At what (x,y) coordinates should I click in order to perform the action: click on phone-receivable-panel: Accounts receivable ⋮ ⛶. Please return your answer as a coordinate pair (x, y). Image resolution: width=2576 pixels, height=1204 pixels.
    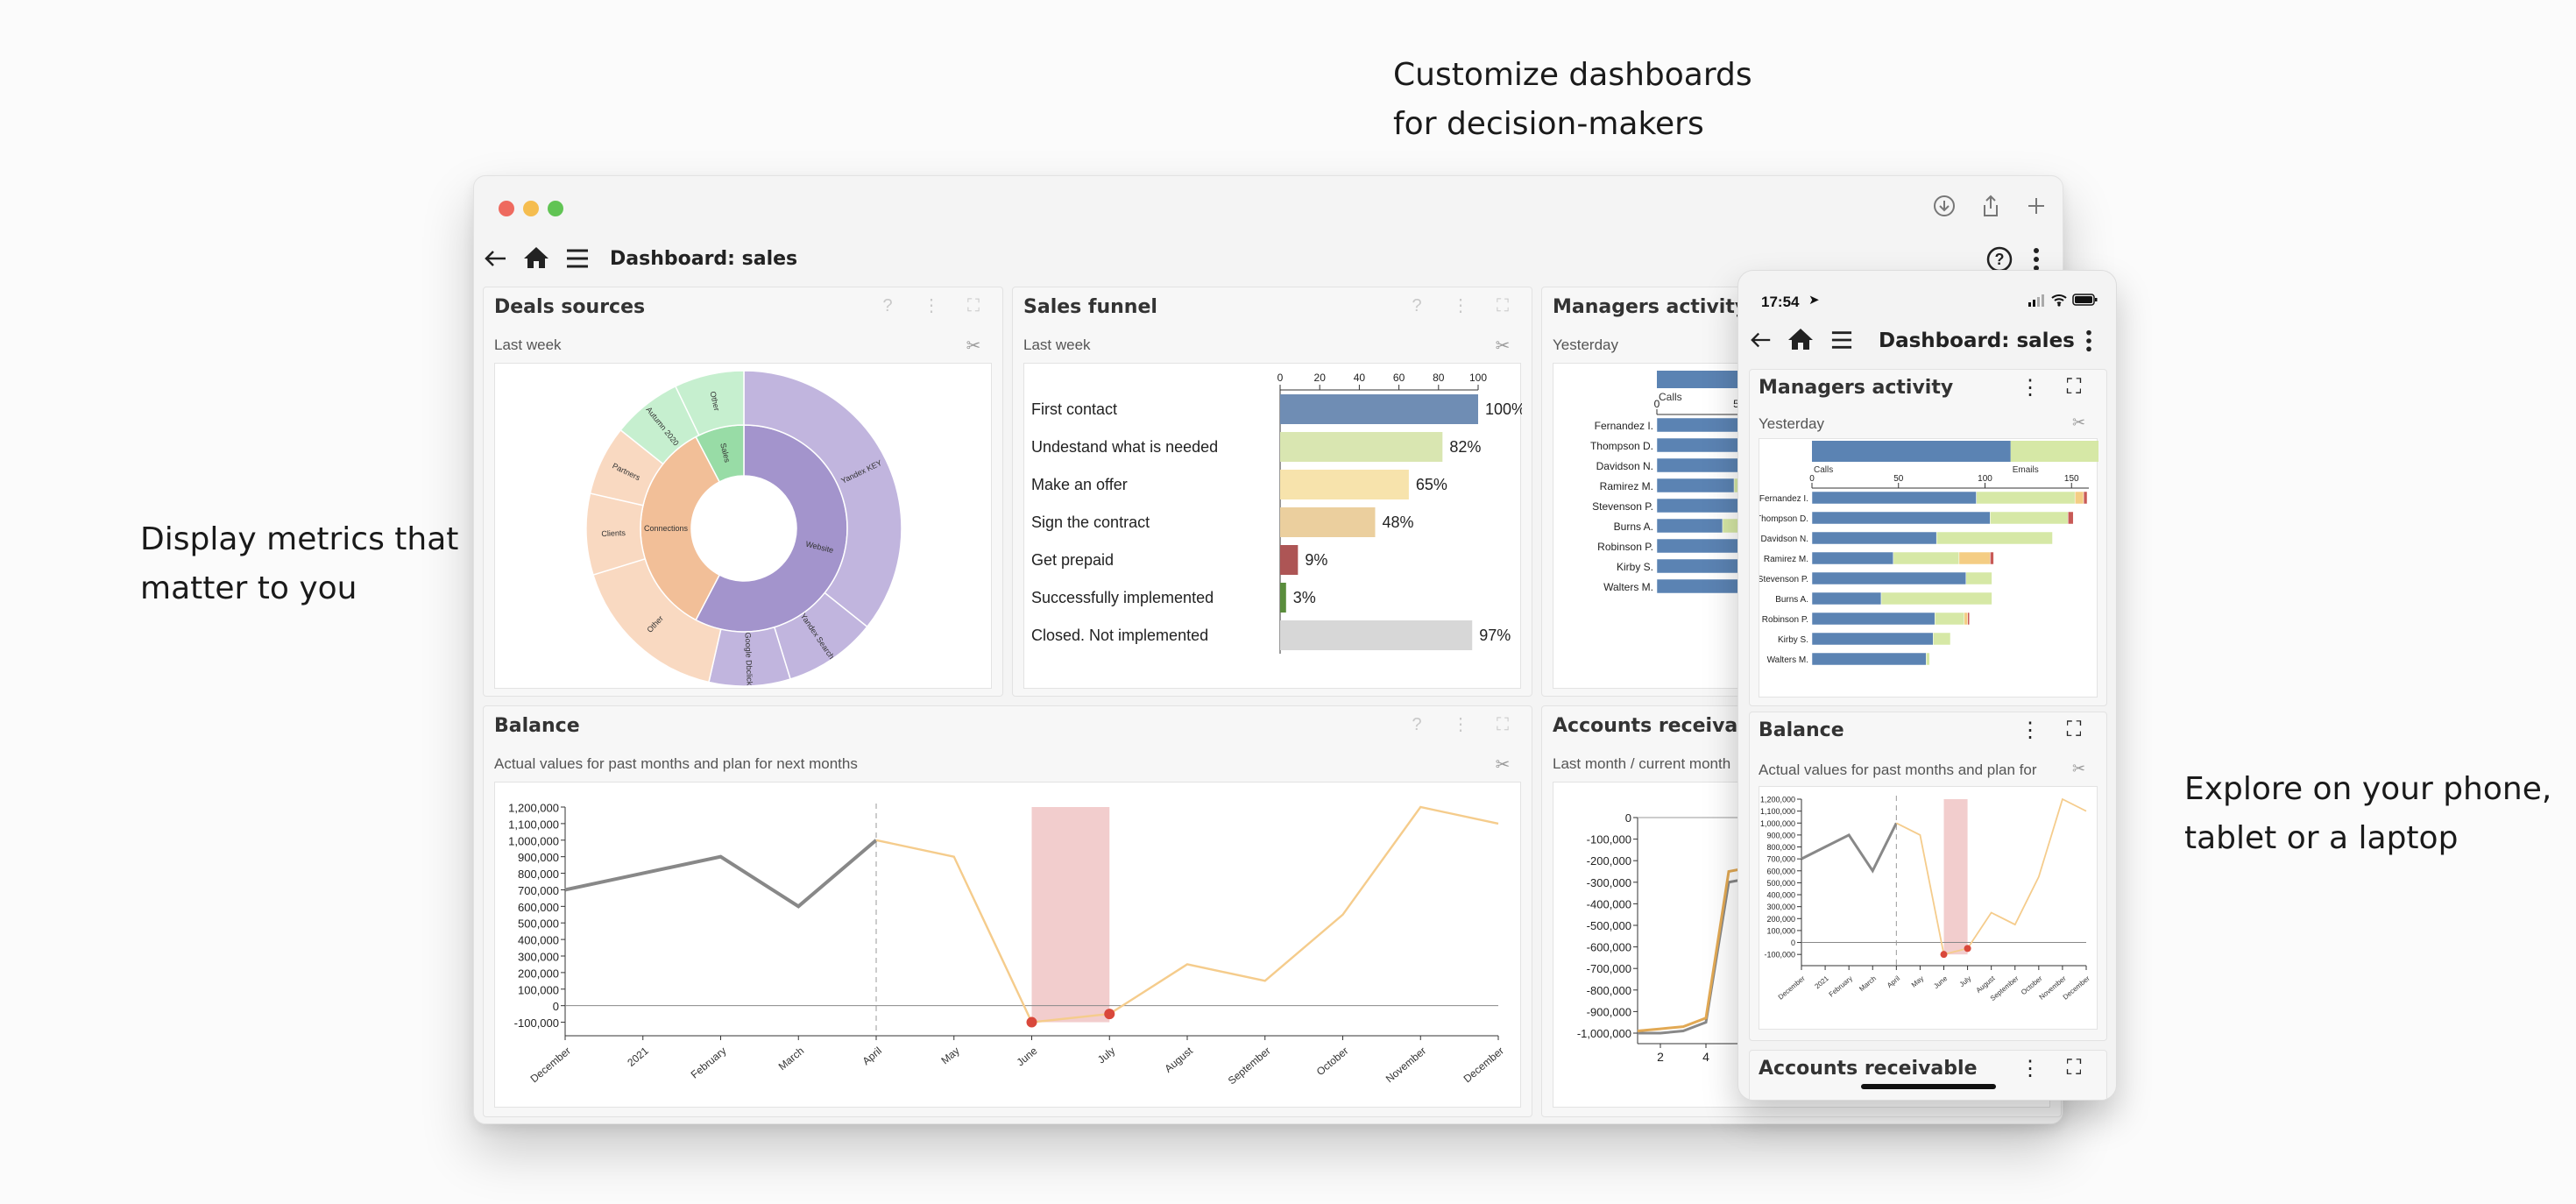
    Looking at the image, I should click on (1928, 1075).